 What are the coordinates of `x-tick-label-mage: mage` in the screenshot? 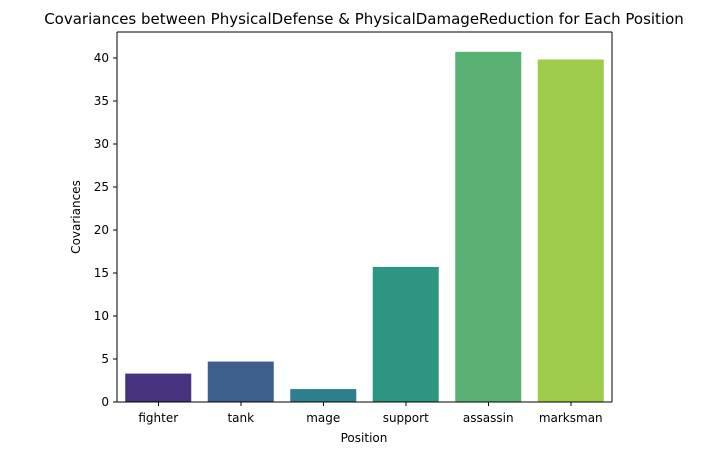 It's located at (323, 418).